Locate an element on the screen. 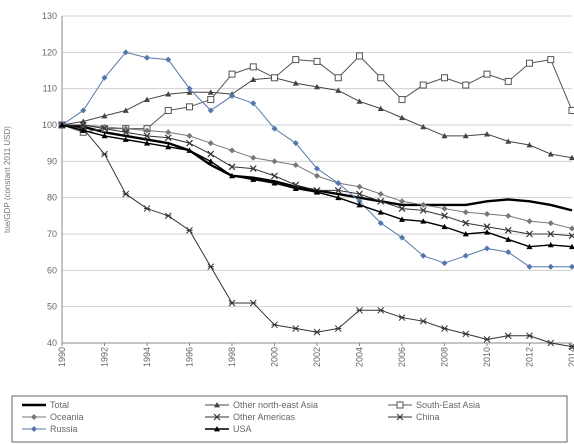  y-tick-labels: 40 50 60 70 80 90 100 110 120 130 is located at coordinates (49, 179).